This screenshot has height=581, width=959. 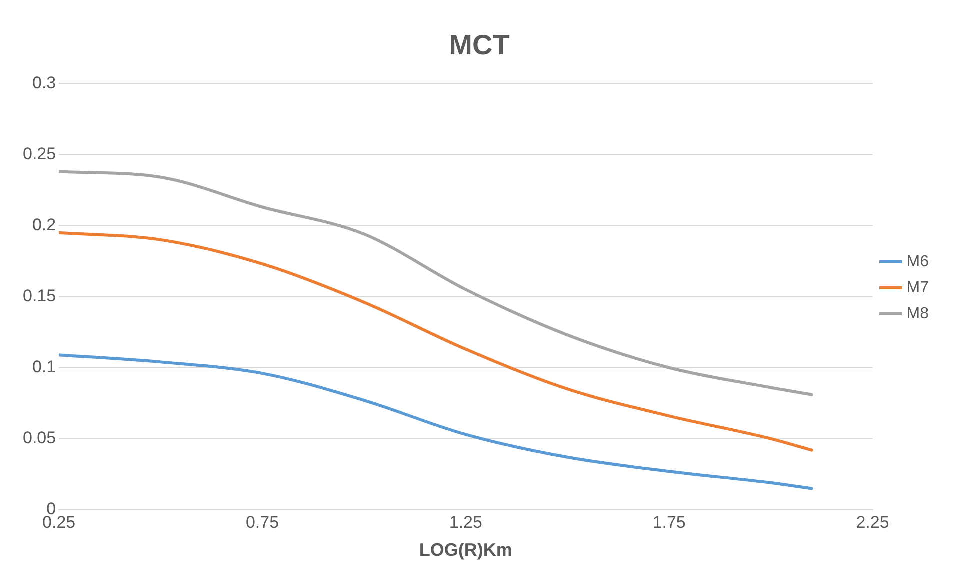 What do you see at coordinates (918, 287) in the screenshot?
I see `legend-label: M7` at bounding box center [918, 287].